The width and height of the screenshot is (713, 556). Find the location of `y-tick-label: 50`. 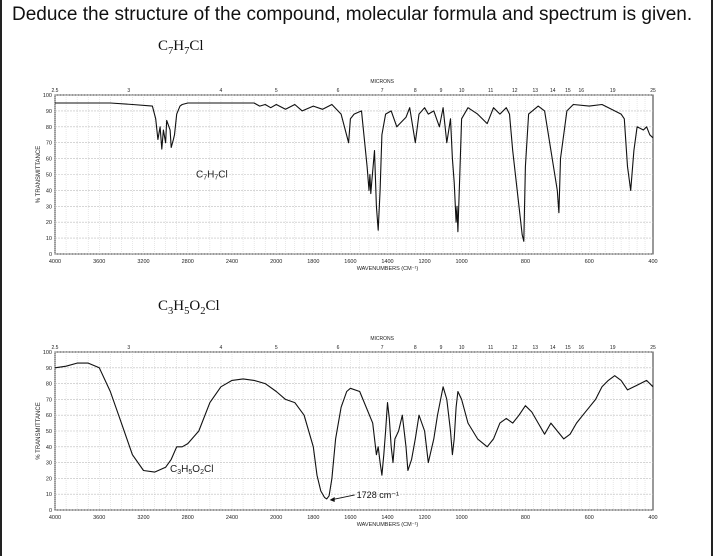

y-tick-label: 50 is located at coordinates (49, 176).